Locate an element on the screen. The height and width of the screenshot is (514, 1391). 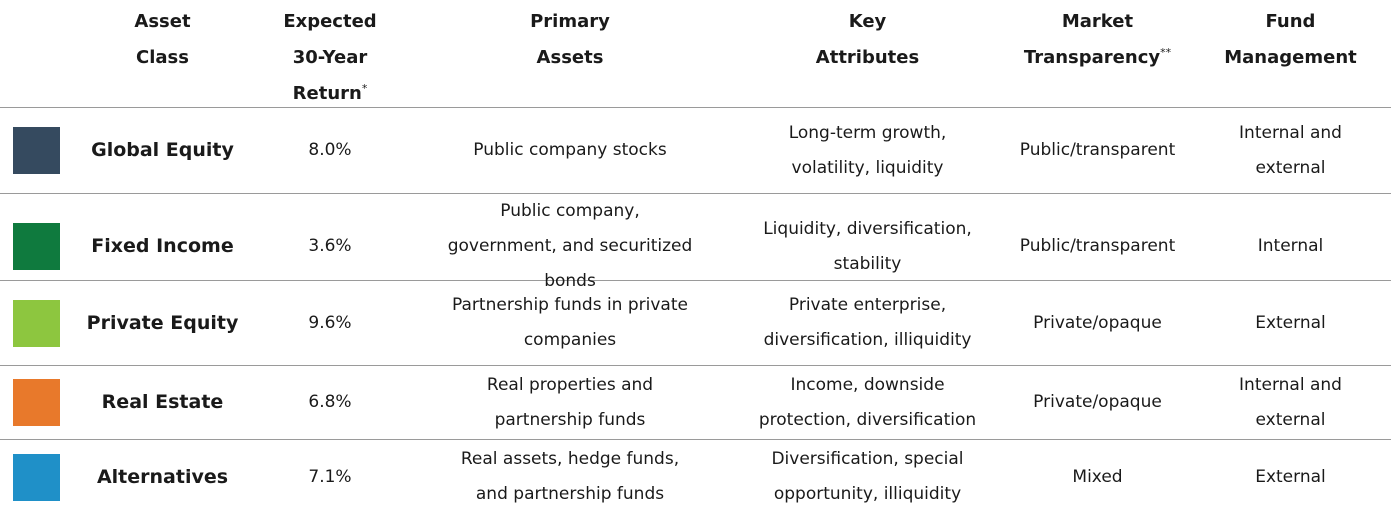
header-line: Primary is located at coordinates (570, 22).